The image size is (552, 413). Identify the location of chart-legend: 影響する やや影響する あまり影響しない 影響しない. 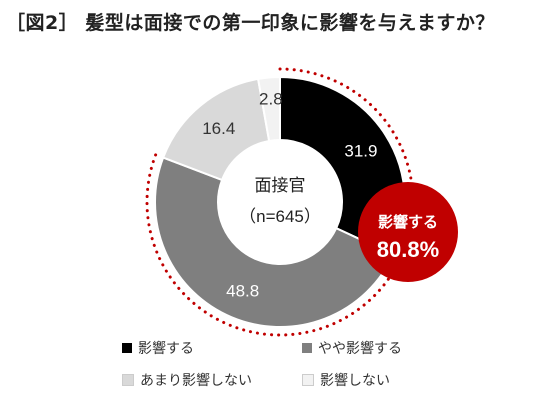
(282, 373).